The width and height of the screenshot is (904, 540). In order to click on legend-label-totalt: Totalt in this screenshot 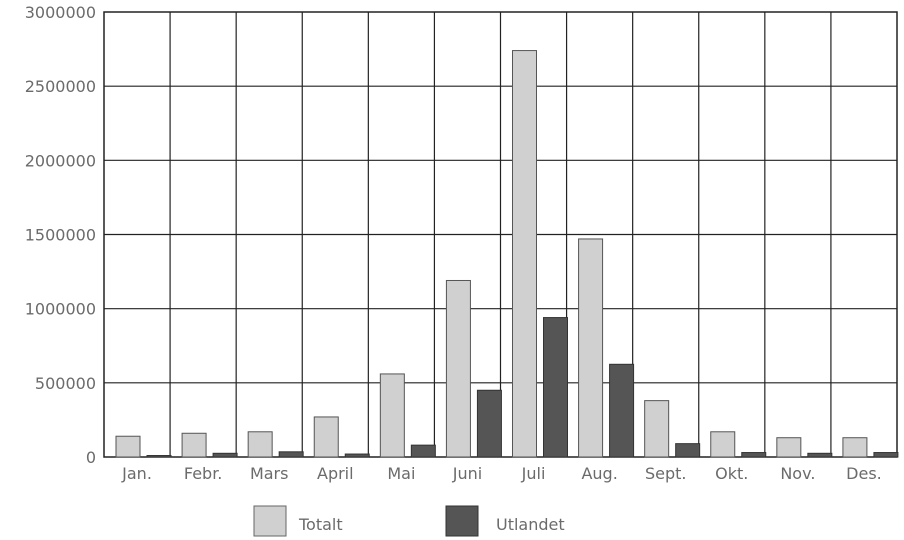, I will do `click(320, 524)`.